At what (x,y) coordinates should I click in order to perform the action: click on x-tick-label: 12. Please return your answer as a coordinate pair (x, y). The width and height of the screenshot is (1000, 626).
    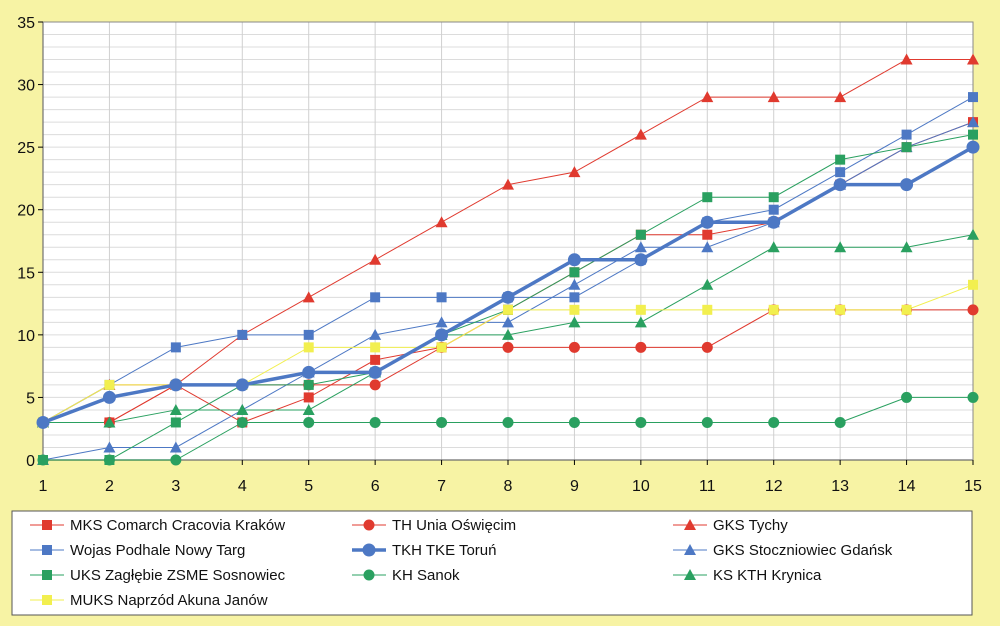
    Looking at the image, I should click on (774, 486).